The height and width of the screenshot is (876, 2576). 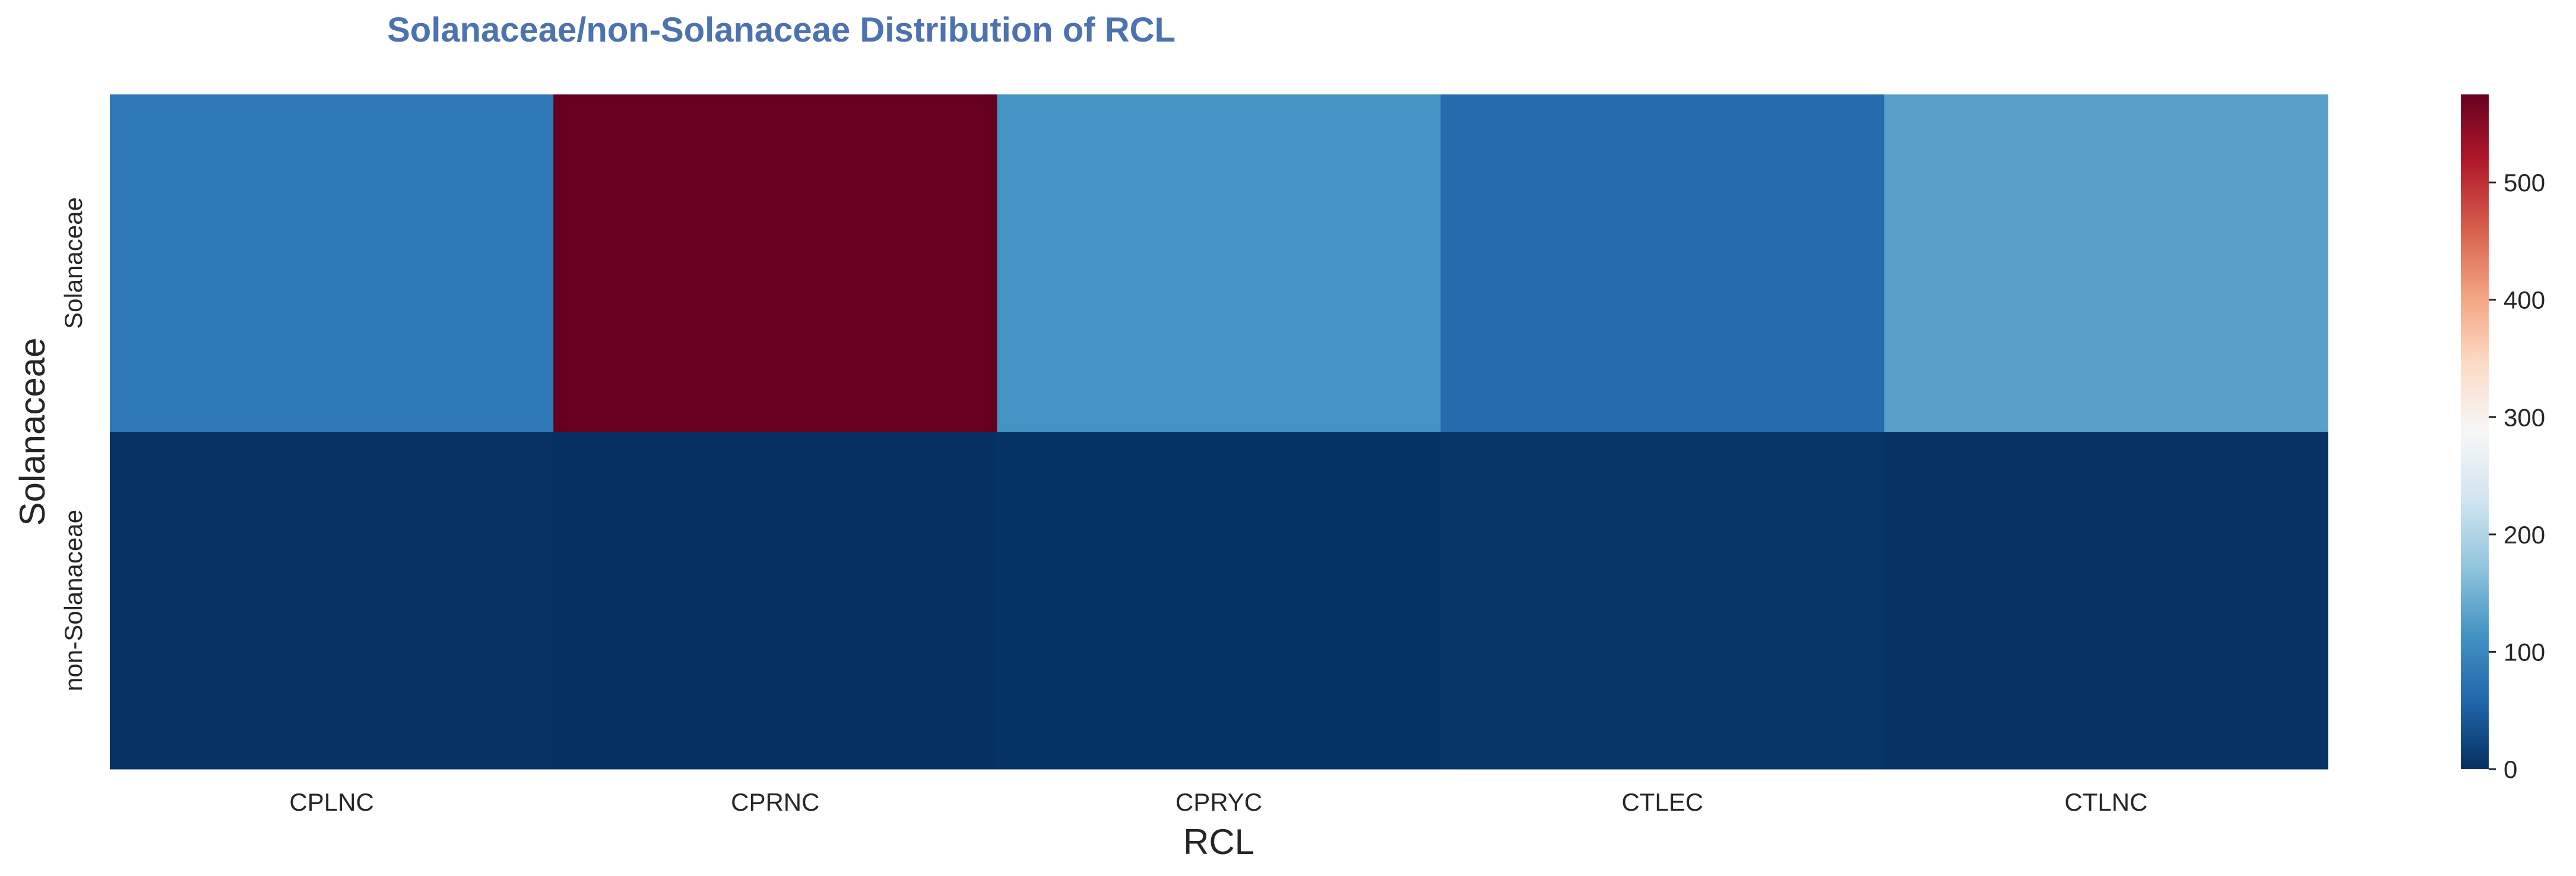 I want to click on y-tick-label: Solanaceae, so click(x=73, y=263).